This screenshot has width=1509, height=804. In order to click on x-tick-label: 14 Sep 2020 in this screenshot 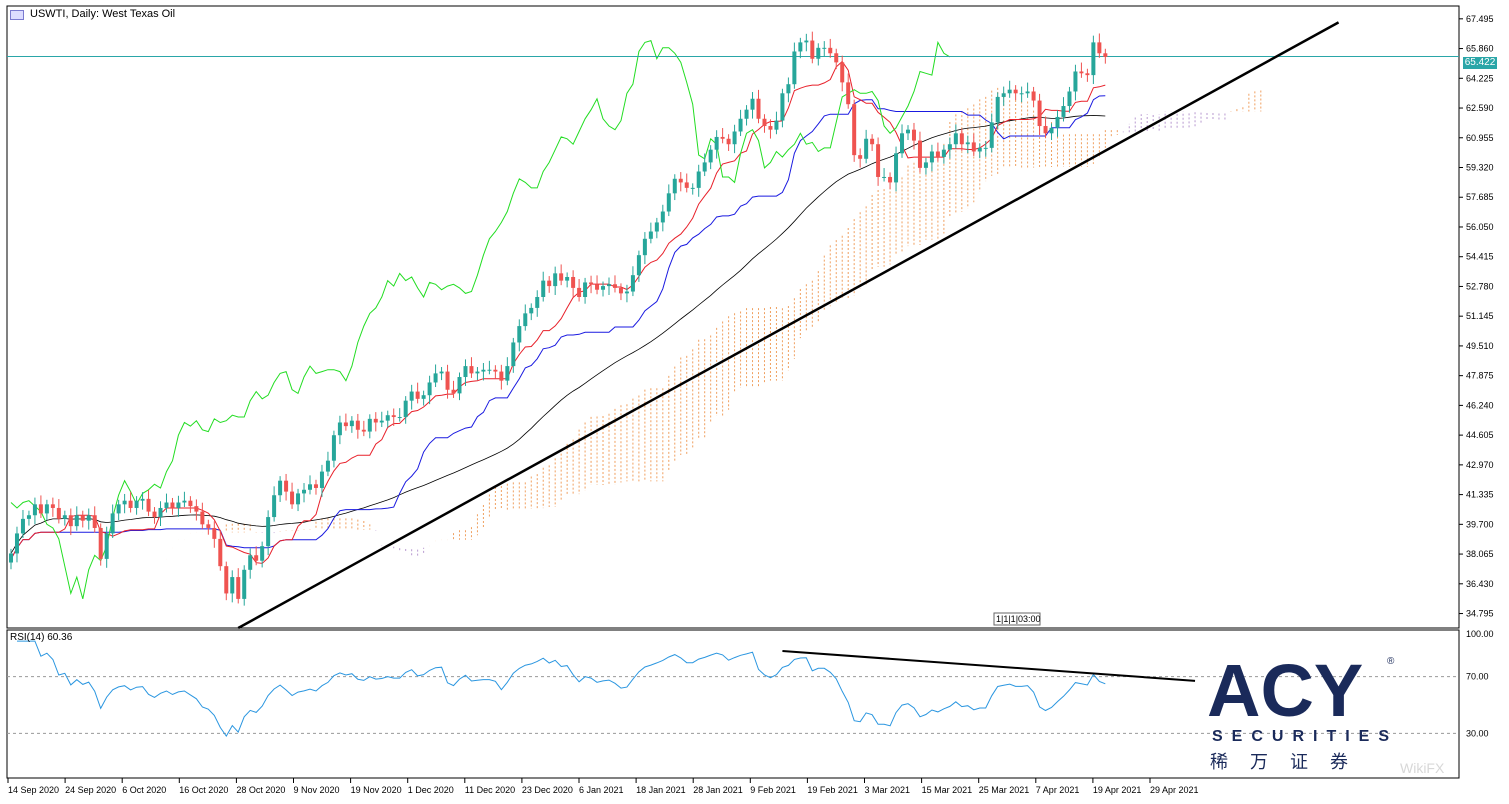, I will do `click(33, 790)`.